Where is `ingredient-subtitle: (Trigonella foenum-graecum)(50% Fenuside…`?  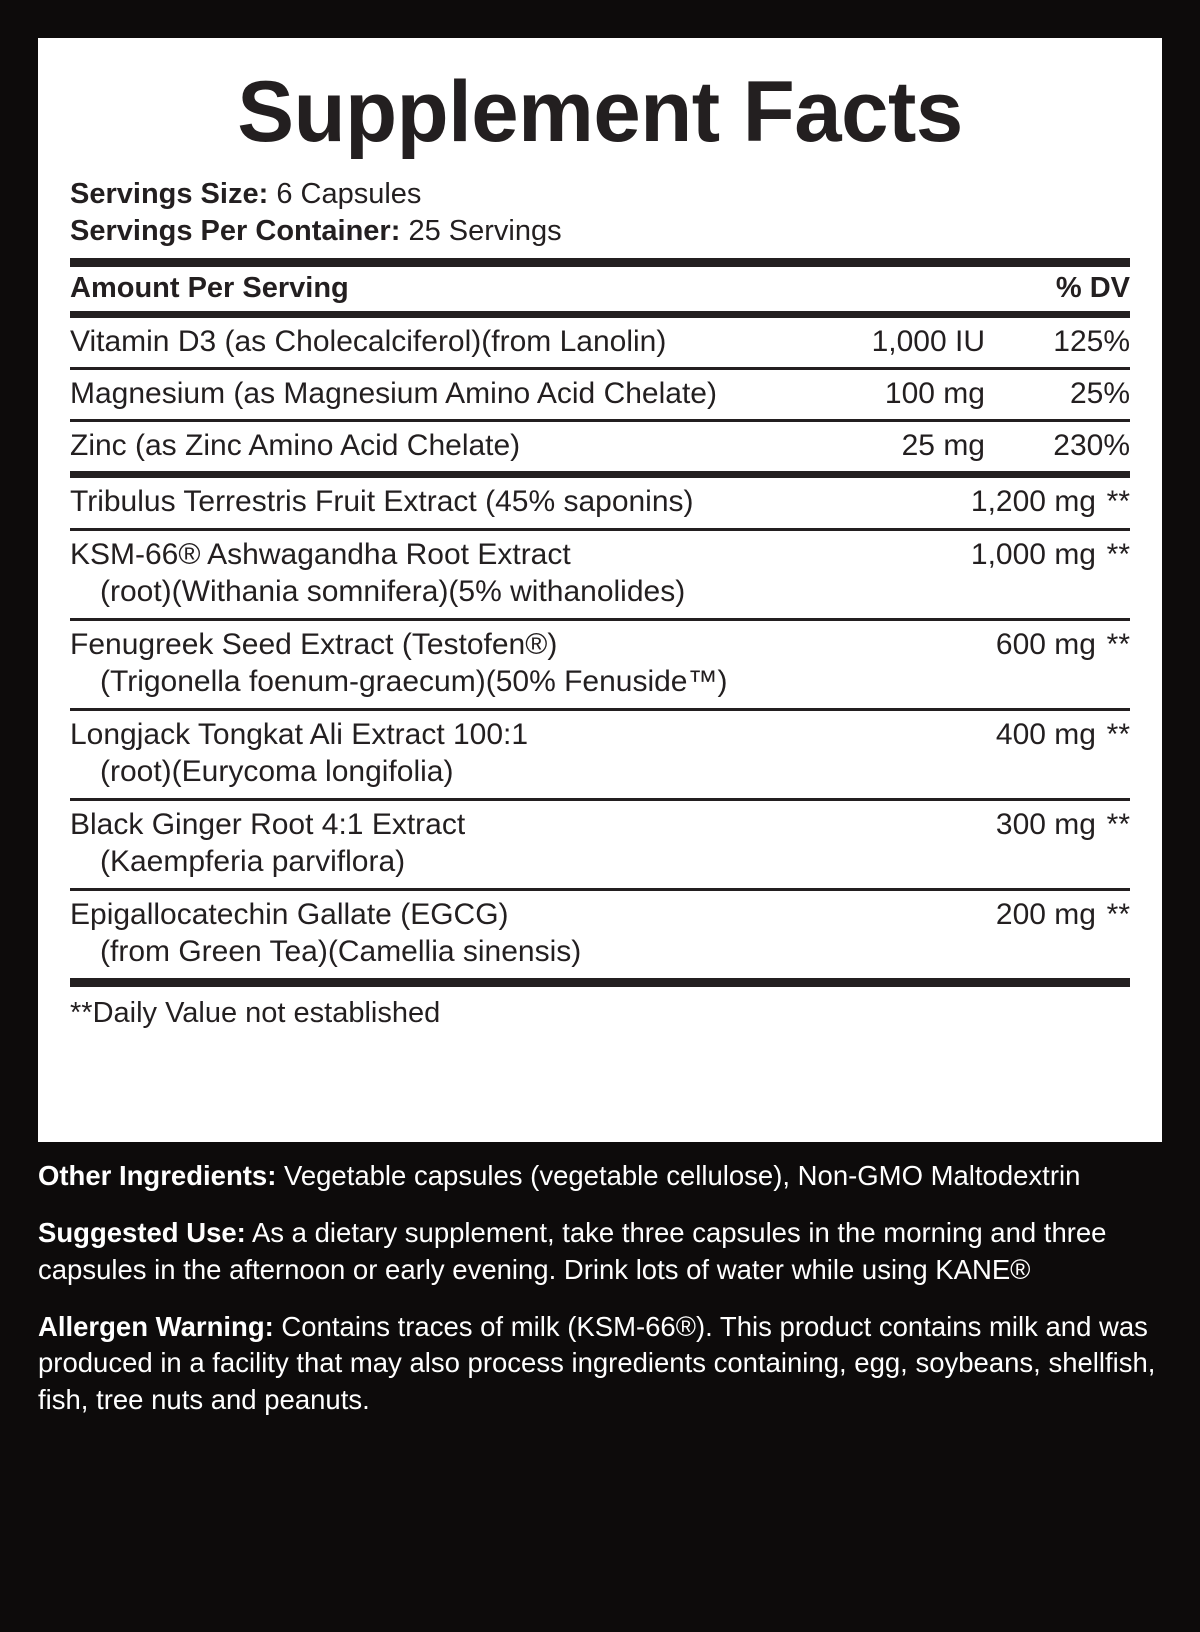 ingredient-subtitle: (Trigonella foenum-graecum)(50% Fenuside… is located at coordinates (414, 682).